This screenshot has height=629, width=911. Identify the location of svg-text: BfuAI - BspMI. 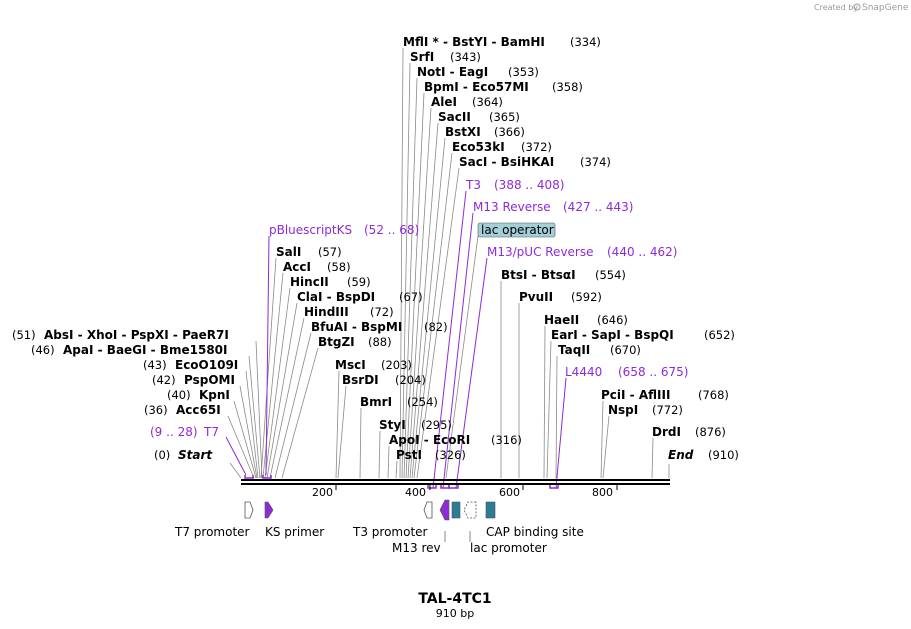
(356, 327).